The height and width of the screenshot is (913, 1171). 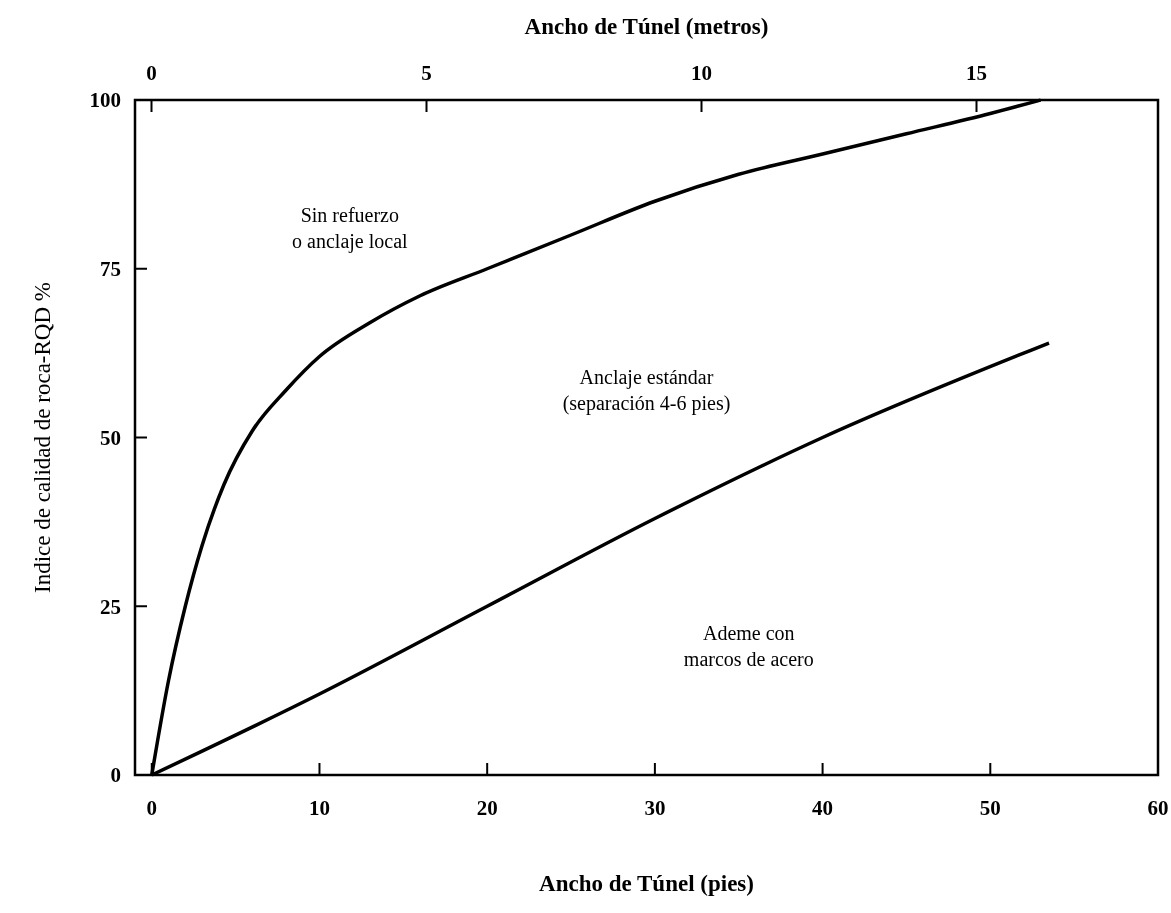 I want to click on x2-tick-label: 15, so click(x=976, y=73).